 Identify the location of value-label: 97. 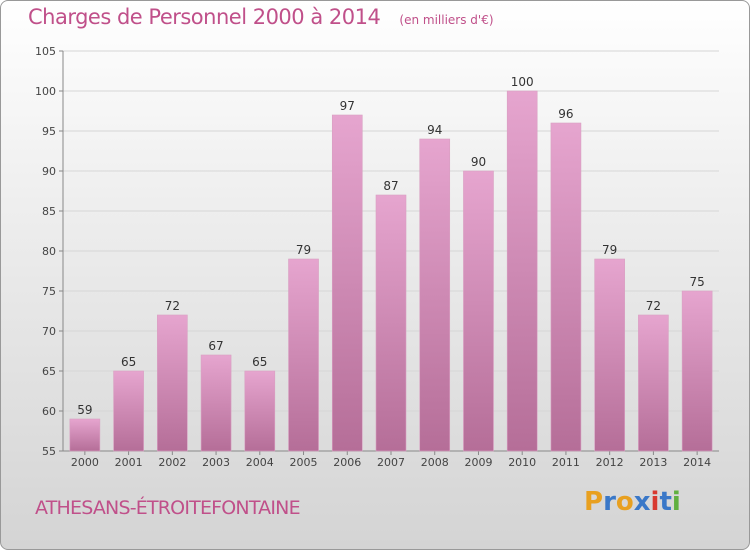
(347, 106).